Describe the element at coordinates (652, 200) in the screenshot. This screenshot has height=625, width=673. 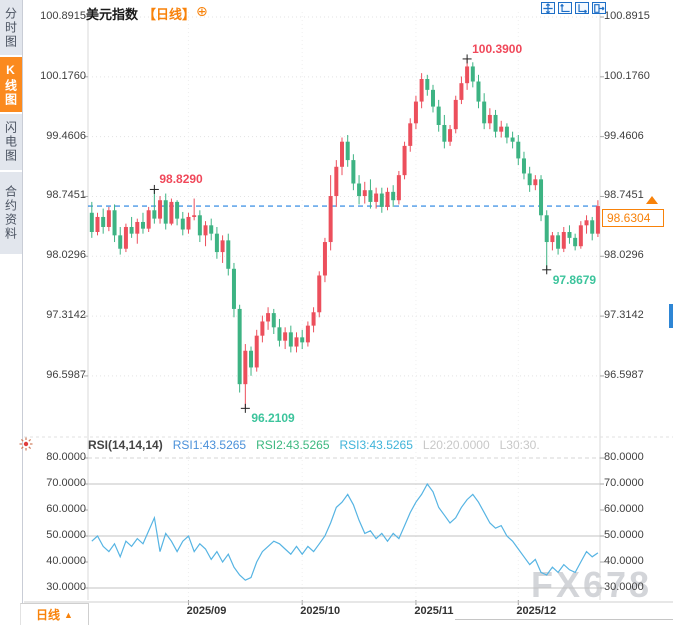
I see `price-up-arrow-icon` at that location.